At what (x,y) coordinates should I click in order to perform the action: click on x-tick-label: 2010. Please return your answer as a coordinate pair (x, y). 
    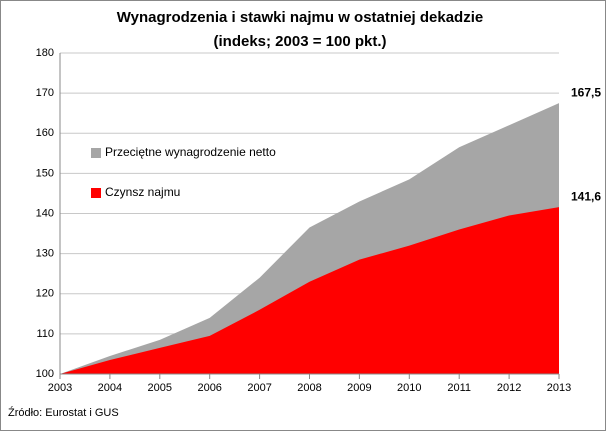
    Looking at the image, I should click on (409, 388).